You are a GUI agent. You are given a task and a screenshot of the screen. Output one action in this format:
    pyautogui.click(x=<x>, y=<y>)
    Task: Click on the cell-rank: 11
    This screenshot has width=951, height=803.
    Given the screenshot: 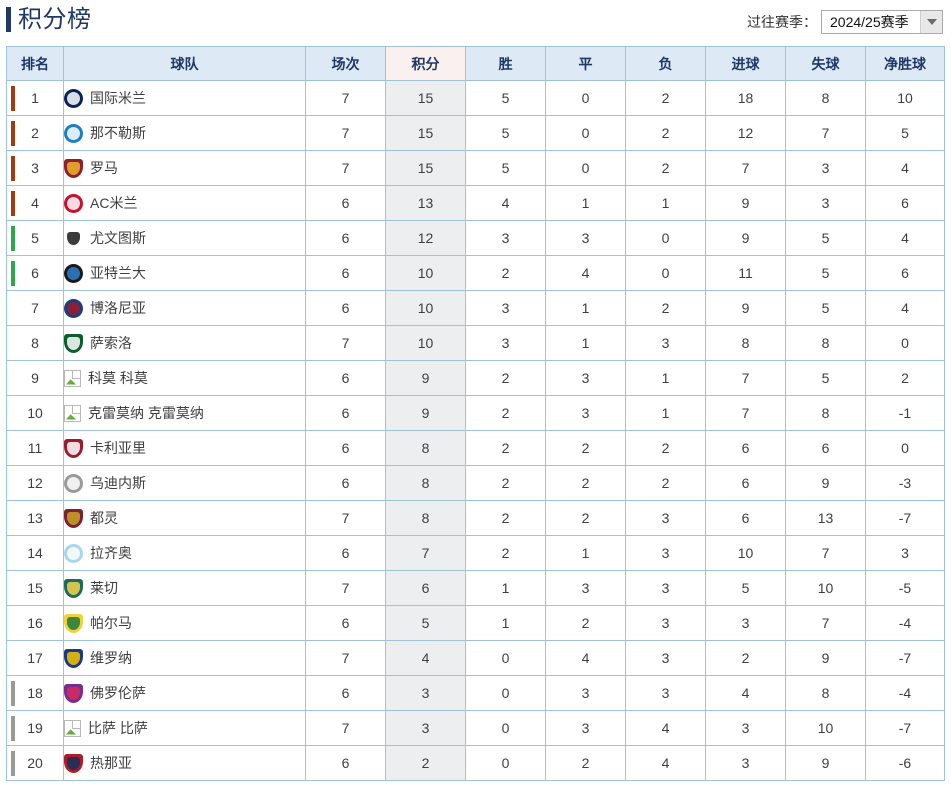 What is the action you would take?
    pyautogui.click(x=35, y=448)
    